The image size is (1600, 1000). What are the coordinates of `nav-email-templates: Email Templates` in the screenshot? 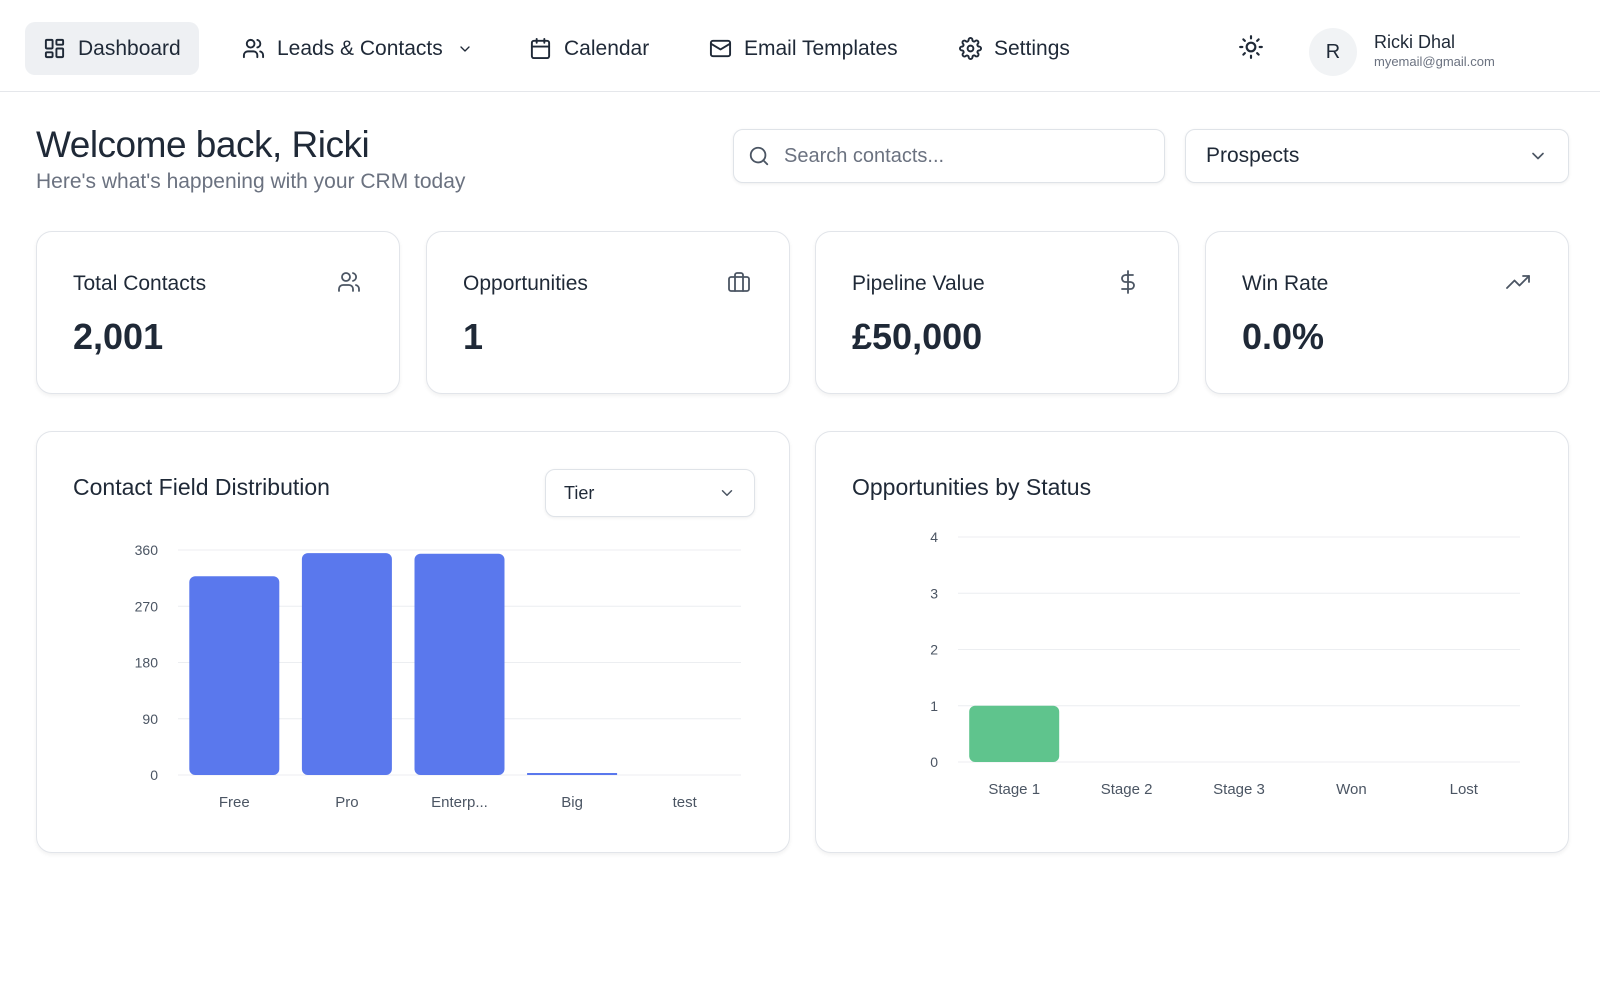 It's located at (803, 48).